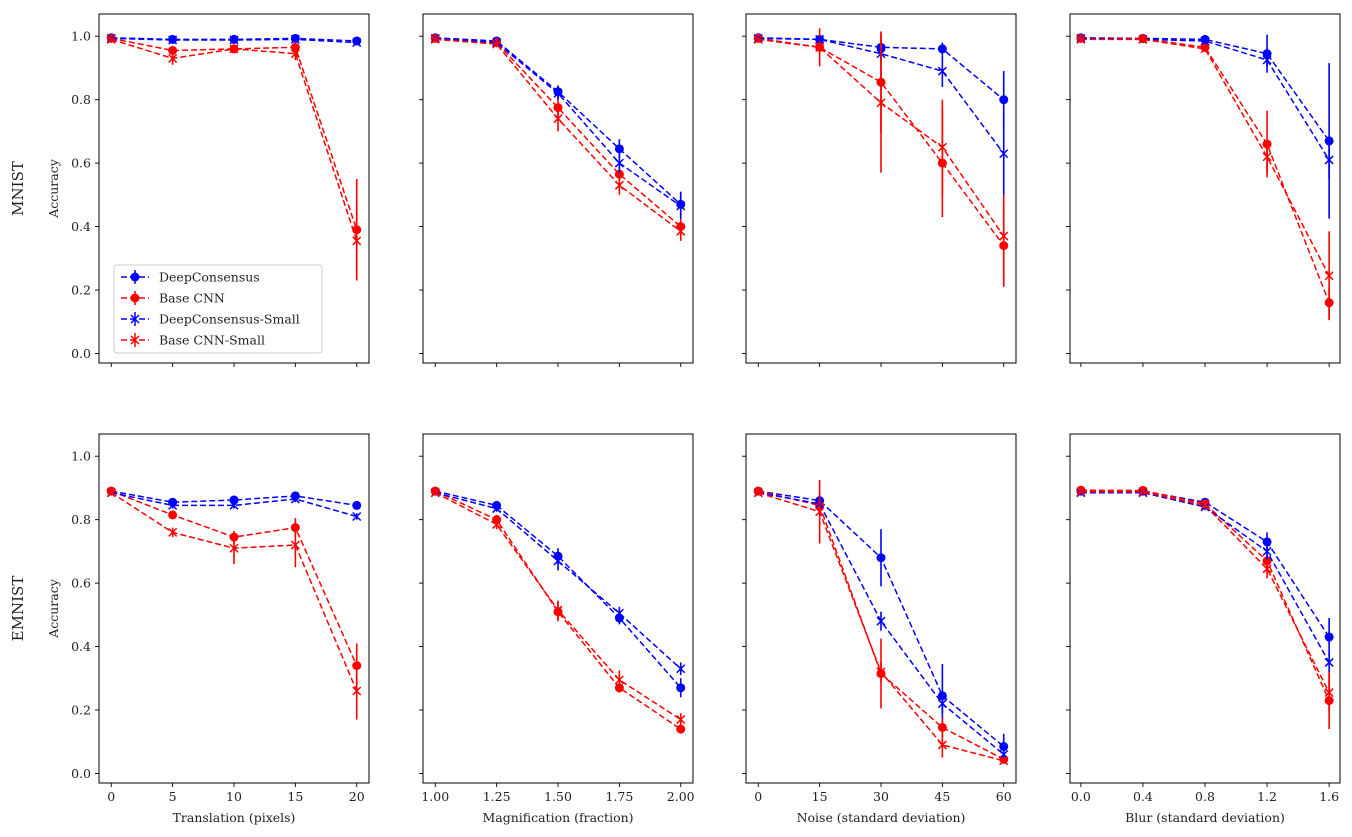  I want to click on x-tick-label: 1.00, so click(435, 796).